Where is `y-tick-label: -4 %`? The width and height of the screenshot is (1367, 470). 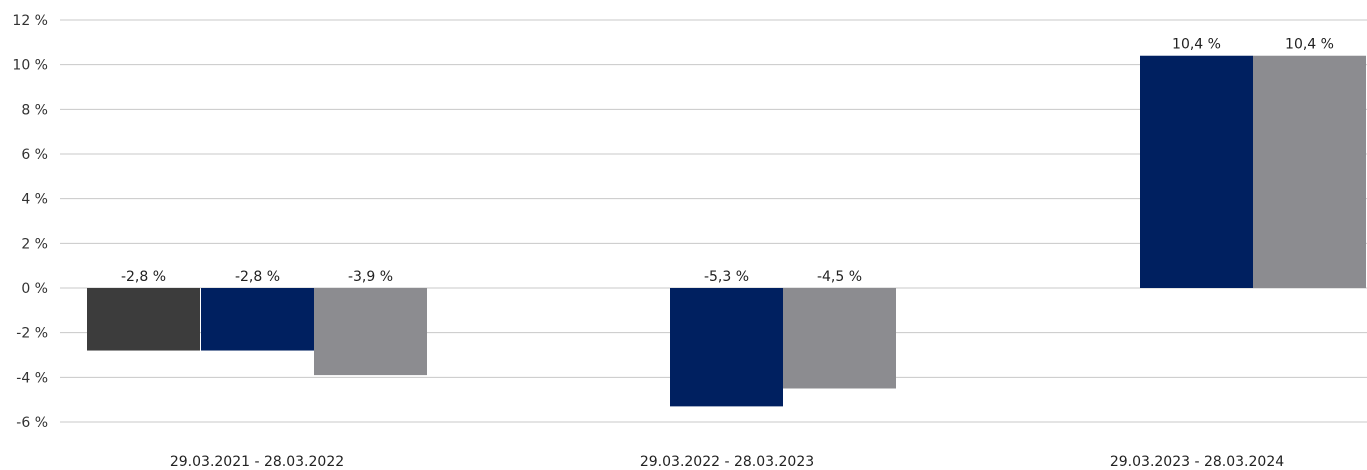
y-tick-label: -4 % is located at coordinates (32, 378).